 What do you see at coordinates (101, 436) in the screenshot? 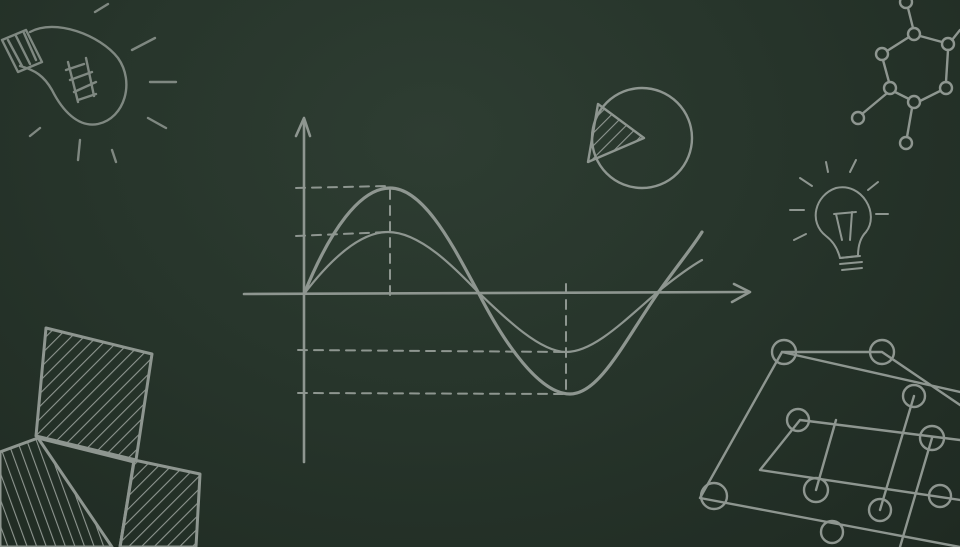
I see `hatched-squares-icon` at bounding box center [101, 436].